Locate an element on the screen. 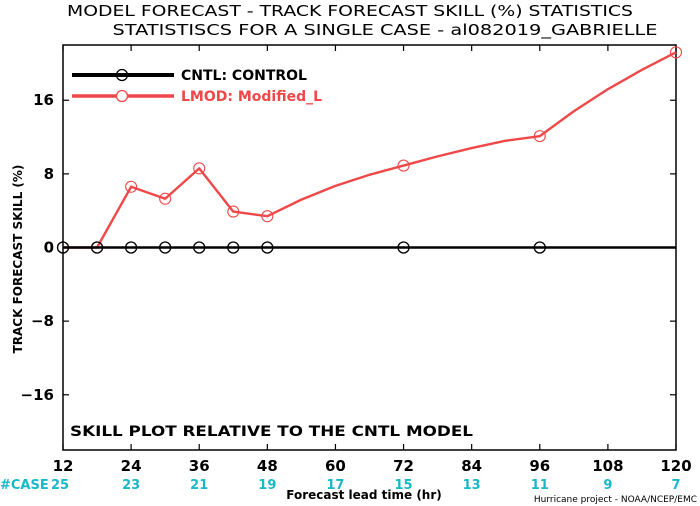 The image size is (700, 506). case-row-label: #CASE is located at coordinates (24, 485).